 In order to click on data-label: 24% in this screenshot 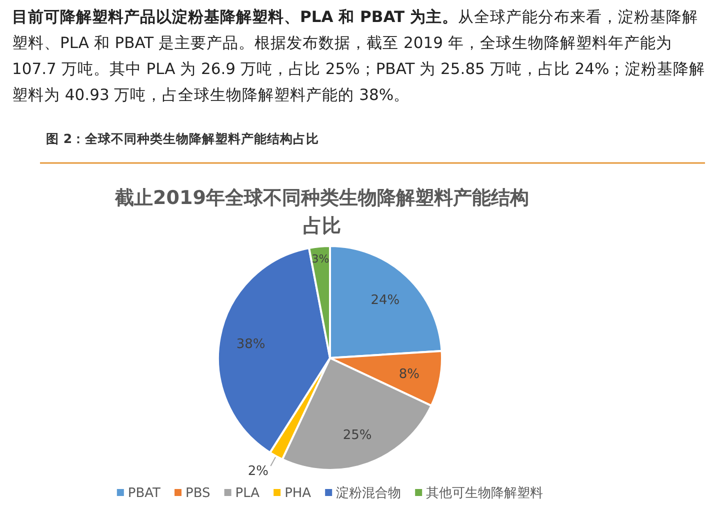, I will do `click(385, 300)`.